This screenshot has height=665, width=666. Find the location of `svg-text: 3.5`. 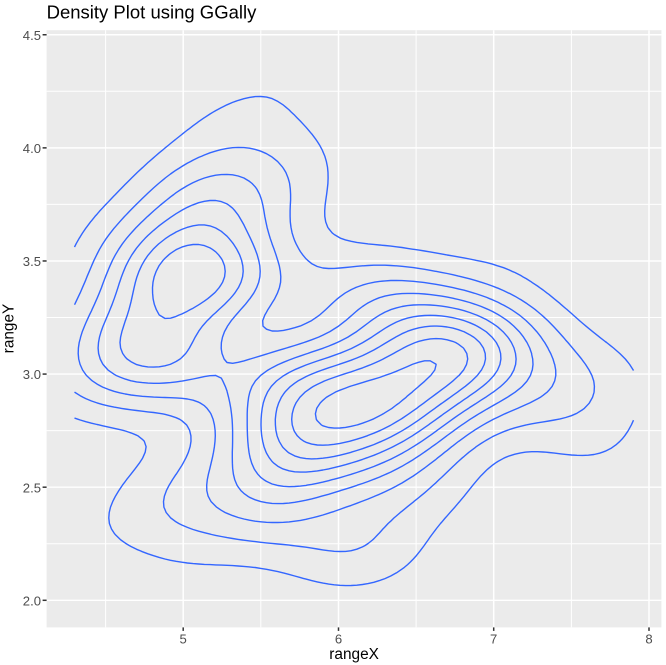

svg-text: 3.5 is located at coordinates (32, 261).